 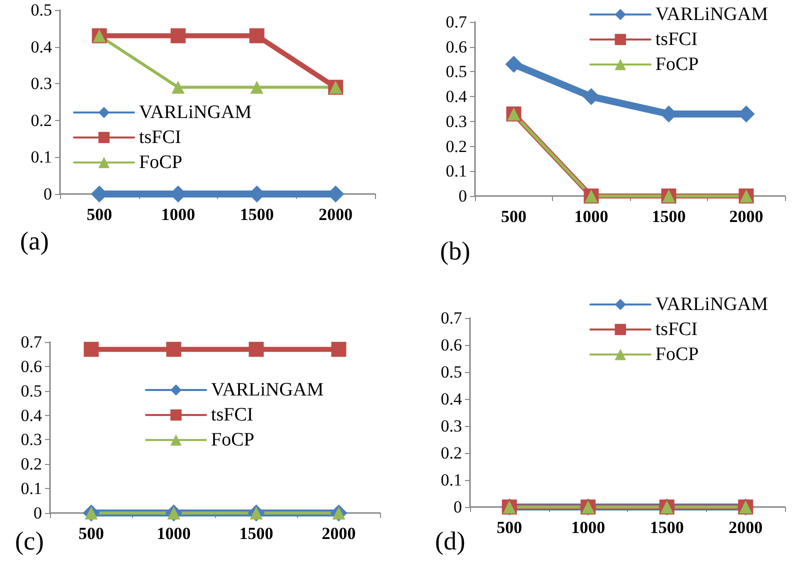 What do you see at coordinates (455, 251) in the screenshot?
I see `text: (b)` at bounding box center [455, 251].